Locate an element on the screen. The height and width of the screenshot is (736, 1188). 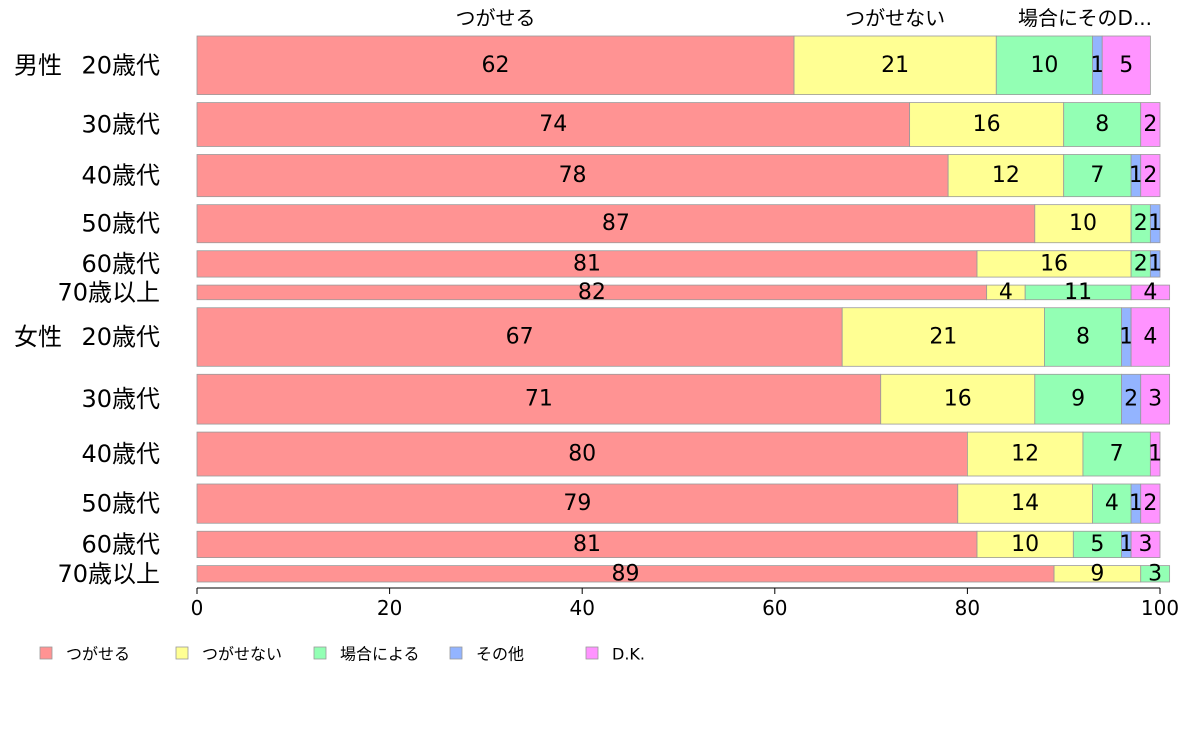
data-label: 79 is located at coordinates (577, 503).